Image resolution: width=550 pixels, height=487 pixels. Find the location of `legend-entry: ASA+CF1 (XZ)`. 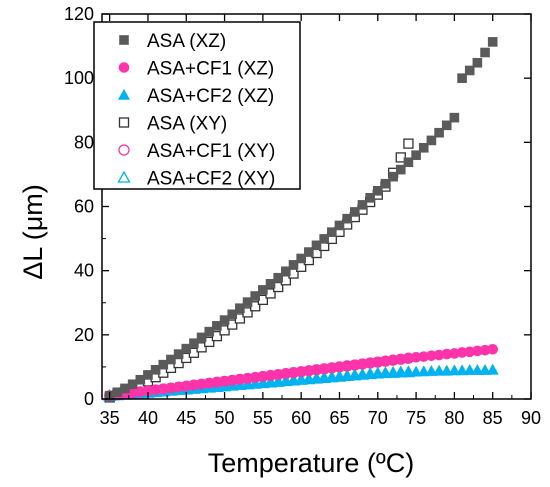

legend-entry: ASA+CF1 (XZ) is located at coordinates (196, 69).